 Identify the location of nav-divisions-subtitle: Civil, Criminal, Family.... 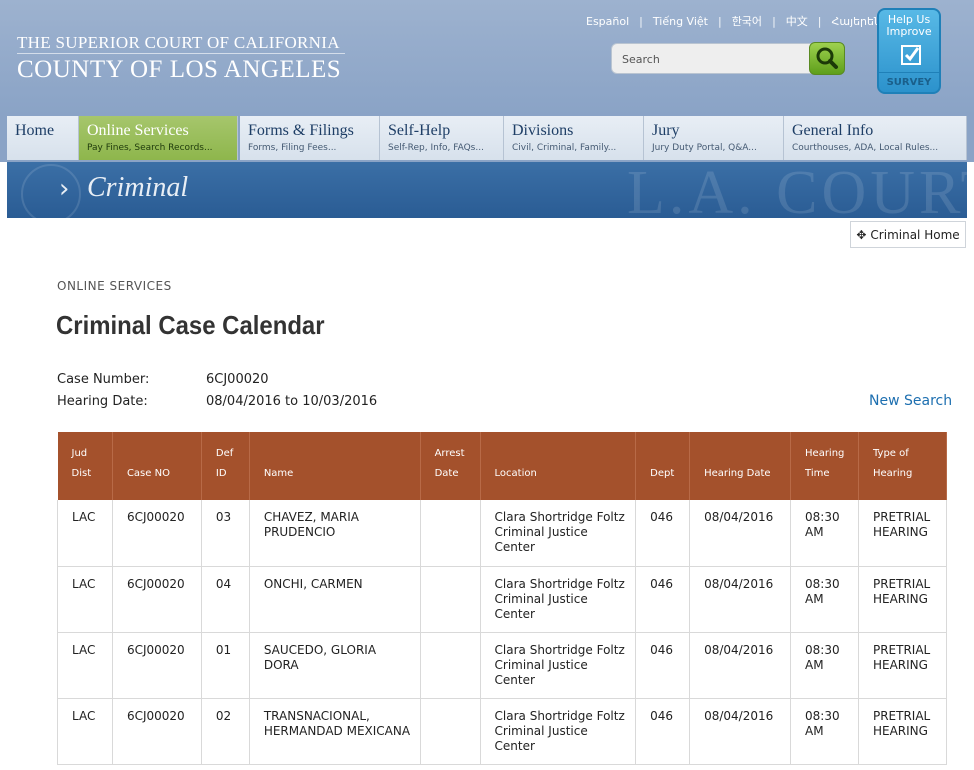
(564, 148).